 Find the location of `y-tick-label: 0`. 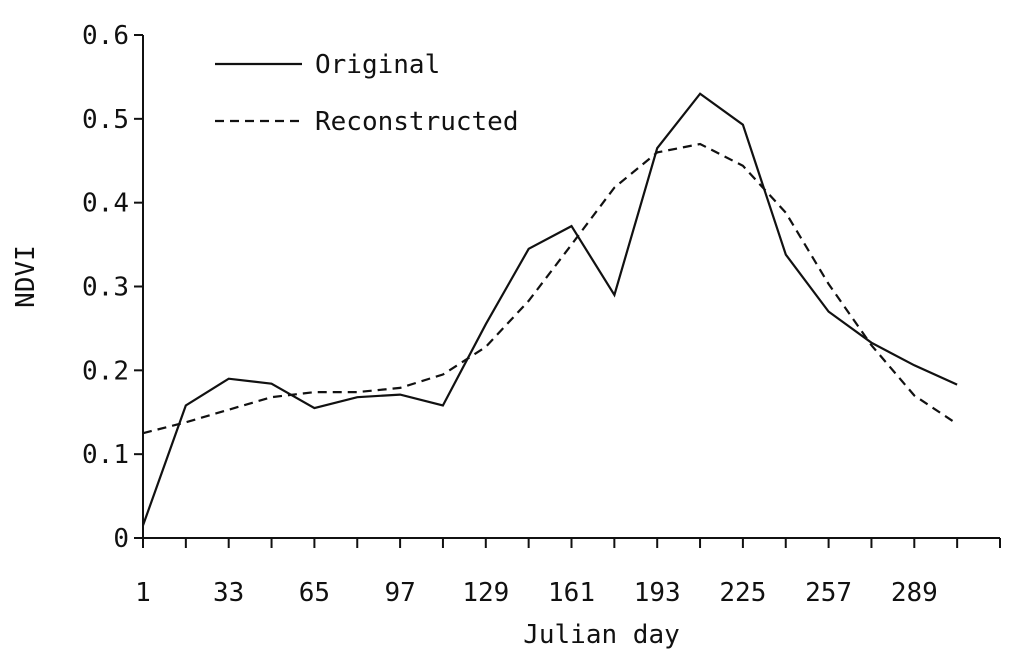

y-tick-label: 0 is located at coordinates (121, 539).